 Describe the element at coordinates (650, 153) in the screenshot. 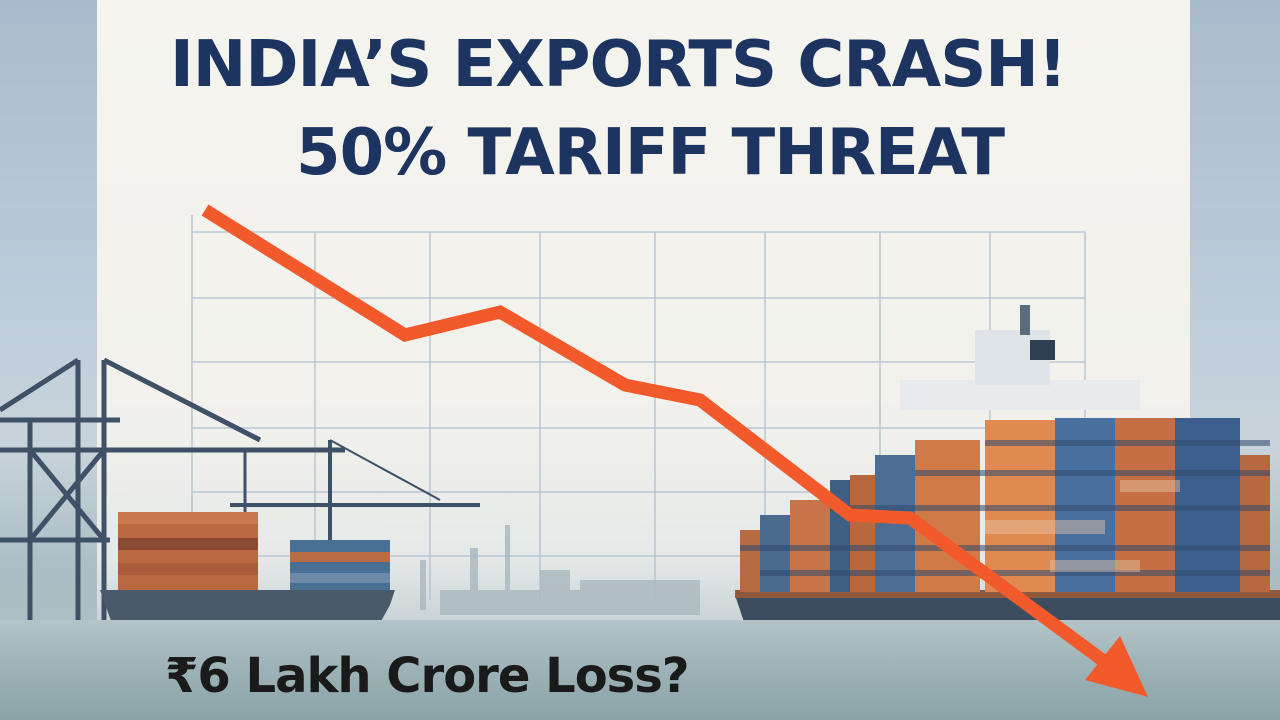

I see `headline-line-2: 50% TARIFF THREAT` at that location.